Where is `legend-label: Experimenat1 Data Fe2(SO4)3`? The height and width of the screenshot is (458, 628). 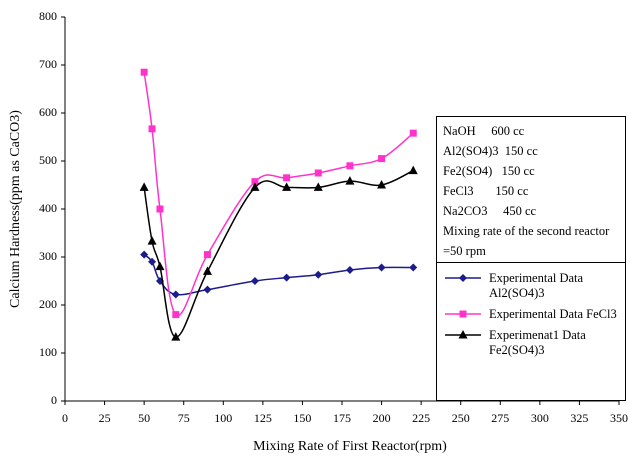
legend-label: Experimenat1 Data Fe2(SO4)3 is located at coordinates (537, 342).